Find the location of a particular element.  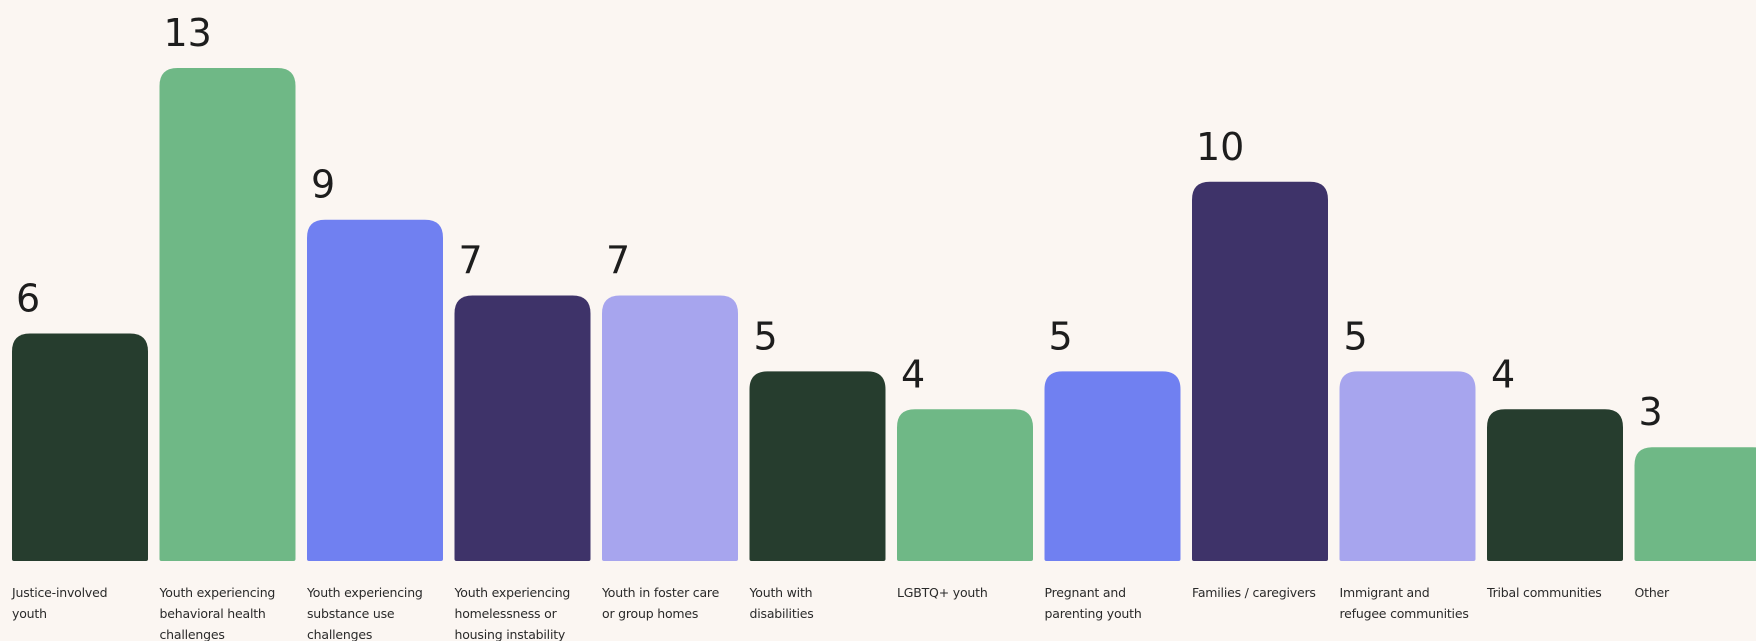

category-label-5: Youth in foster care or group homes is located at coordinates (661, 603).